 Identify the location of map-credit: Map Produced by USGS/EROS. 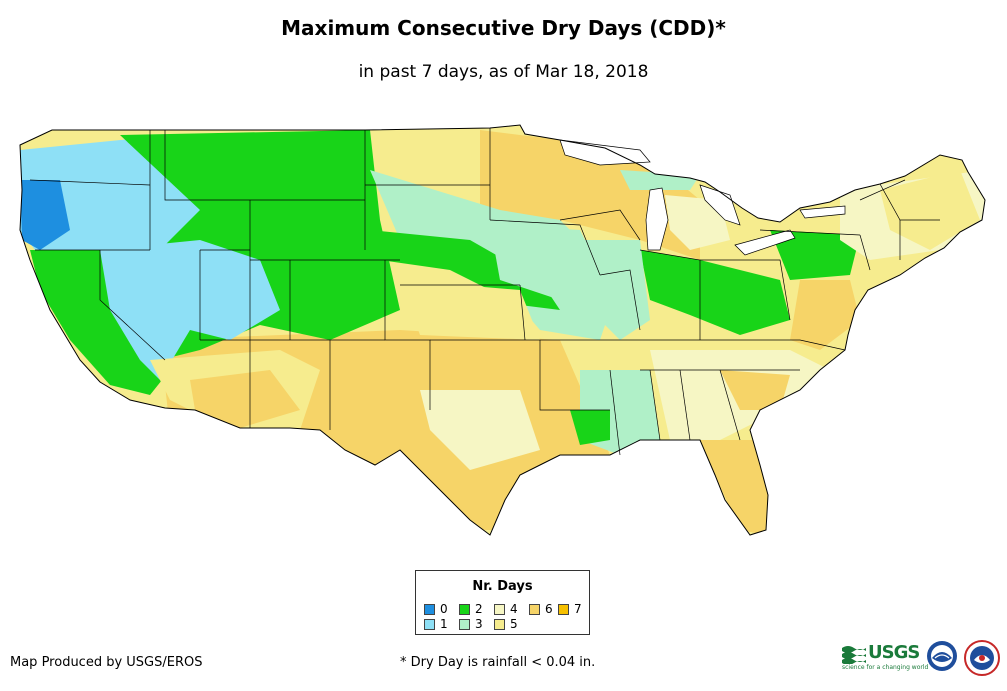
(106, 662).